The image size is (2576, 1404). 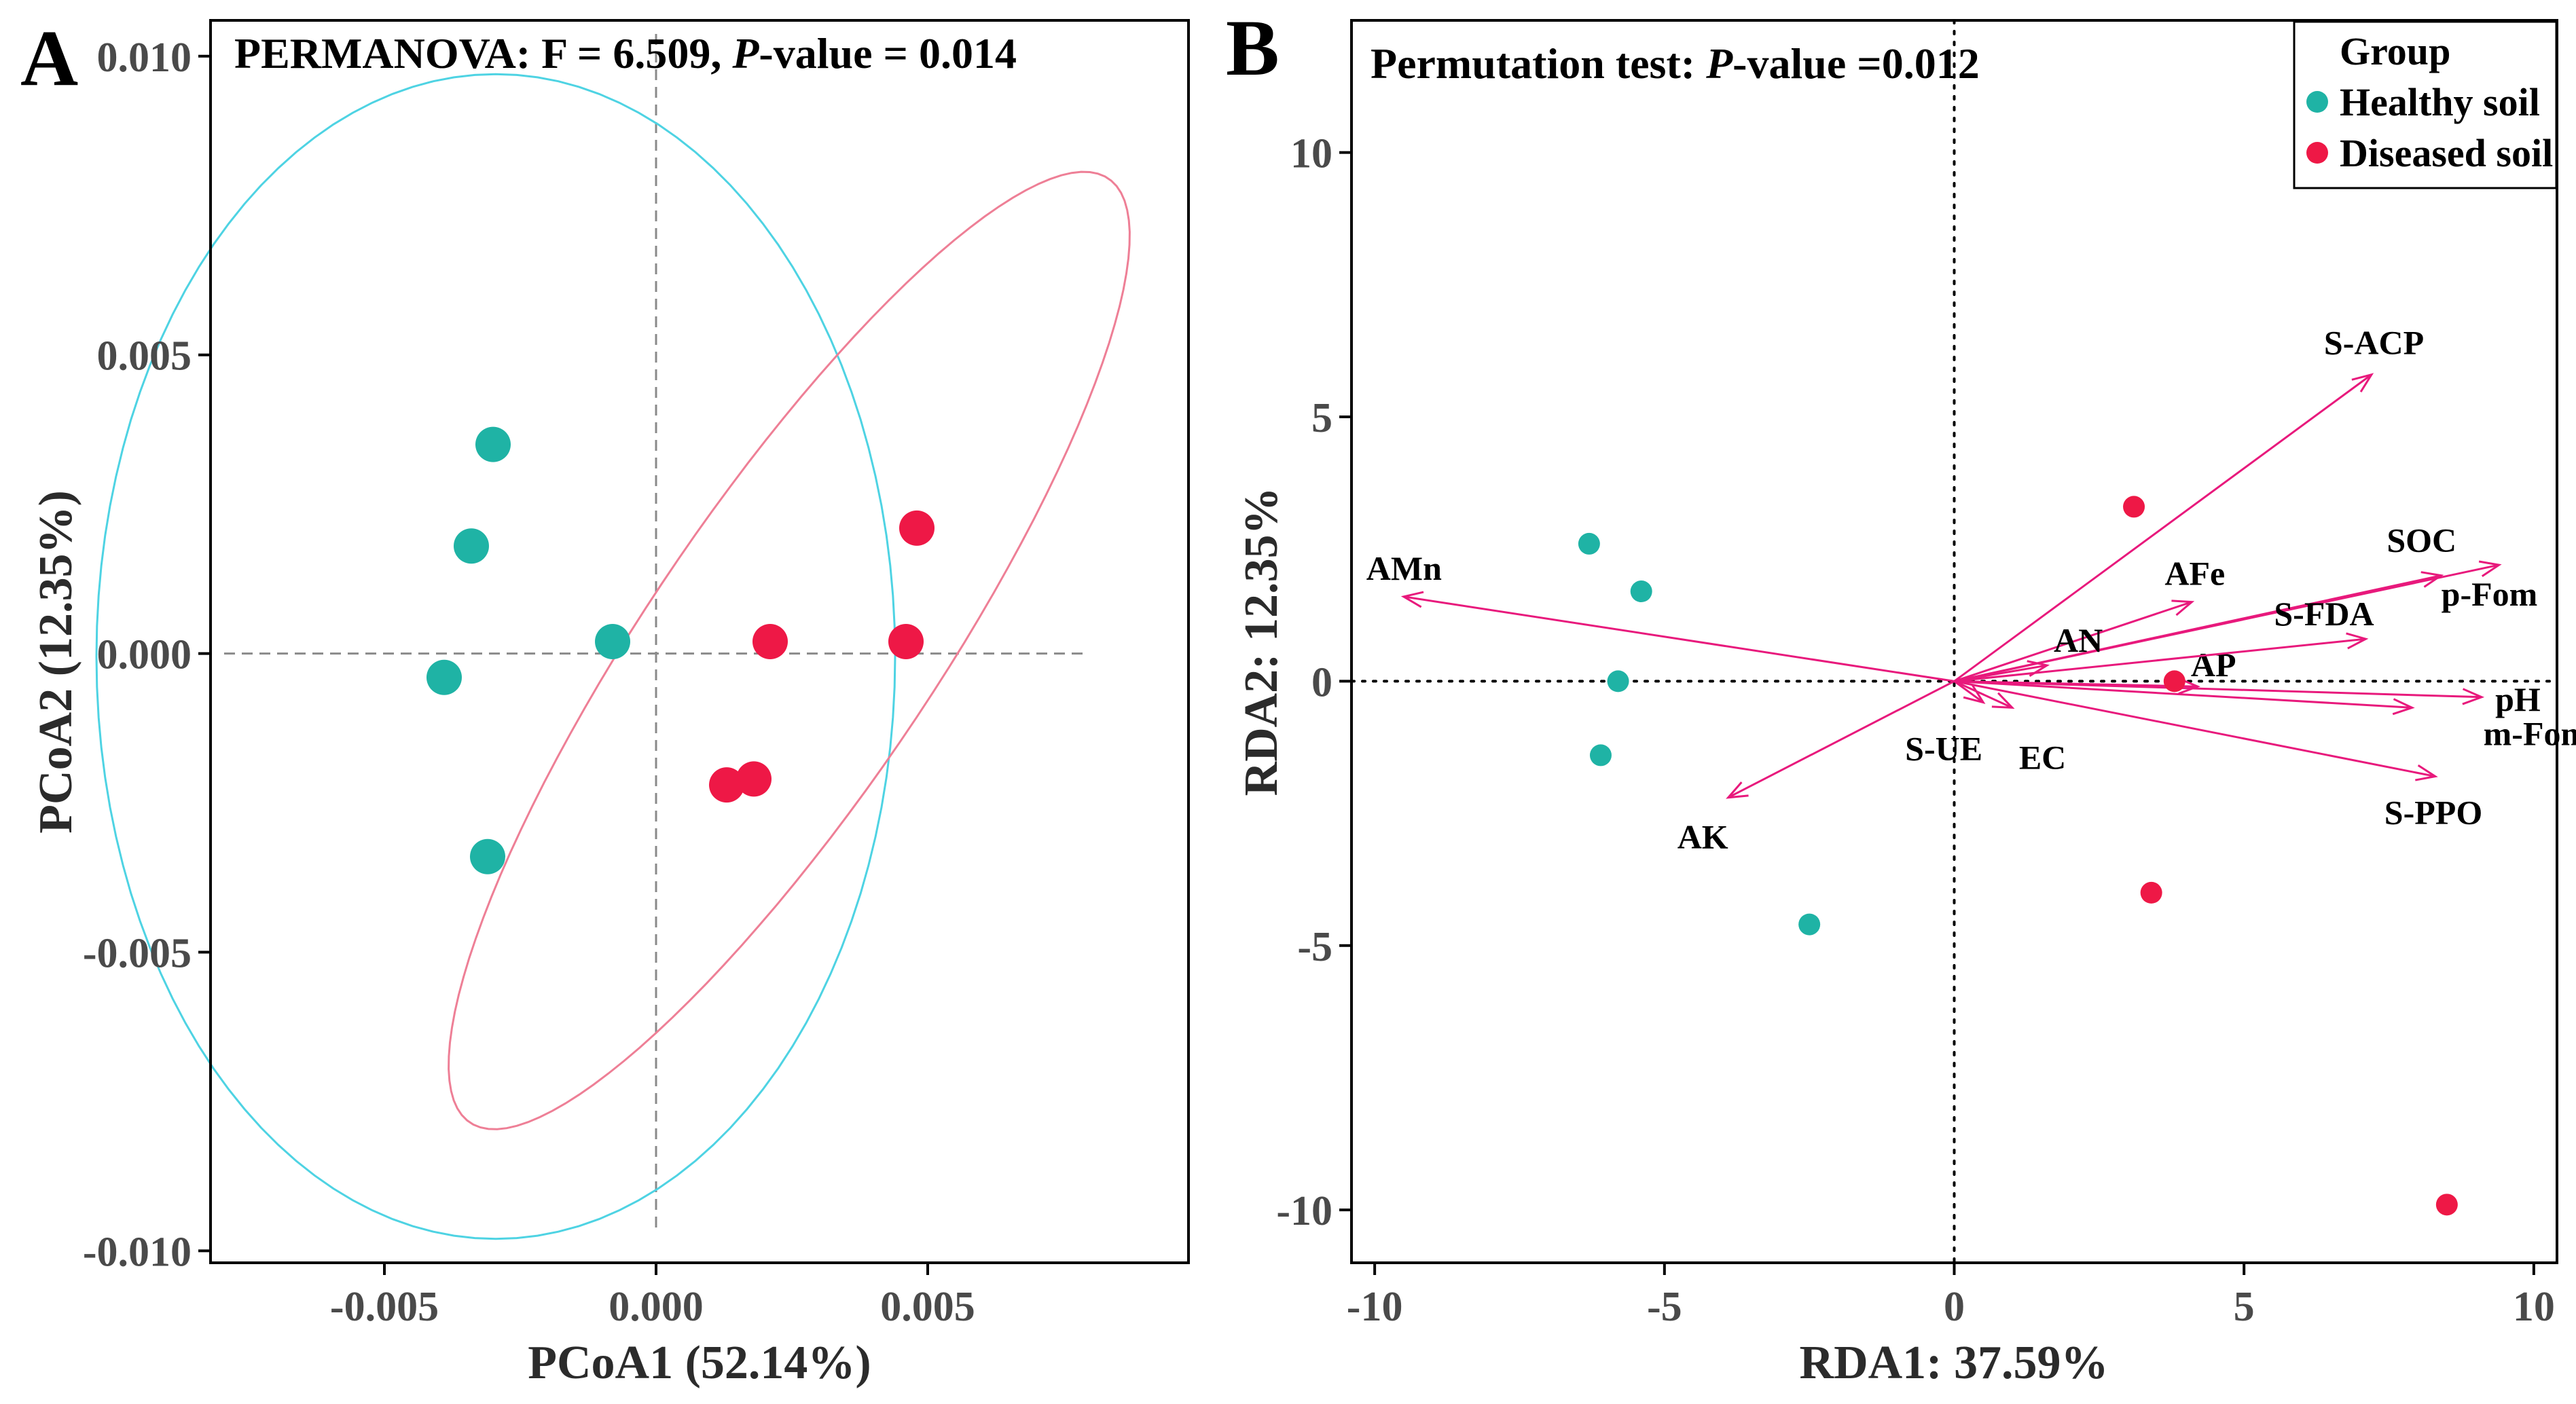 What do you see at coordinates (2324, 614) in the screenshot?
I see `vector-label-s-fda: S-FDA` at bounding box center [2324, 614].